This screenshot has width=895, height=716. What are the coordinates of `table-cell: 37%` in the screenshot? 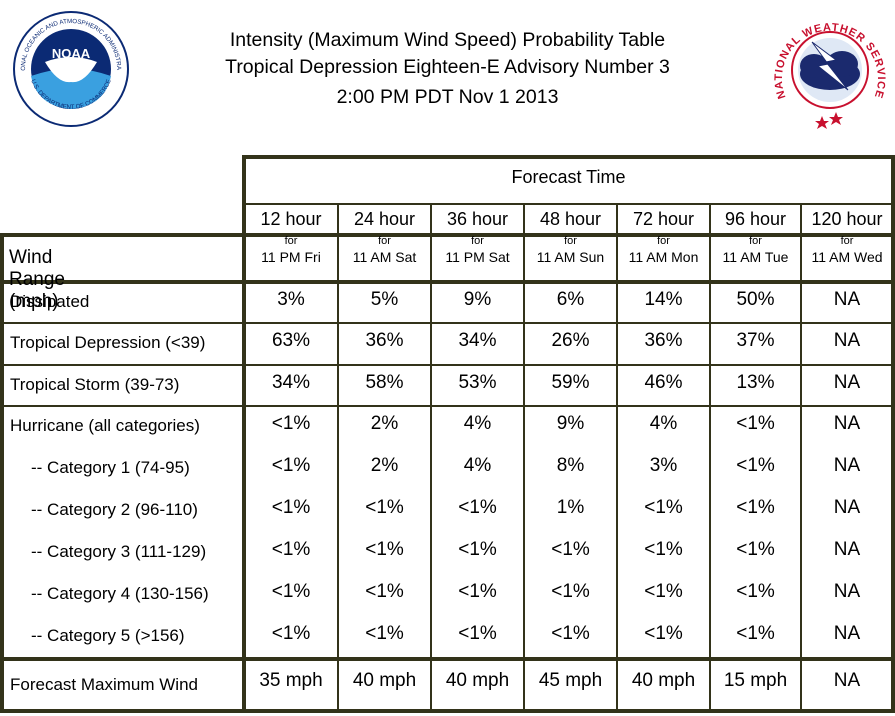 It's located at (755, 340).